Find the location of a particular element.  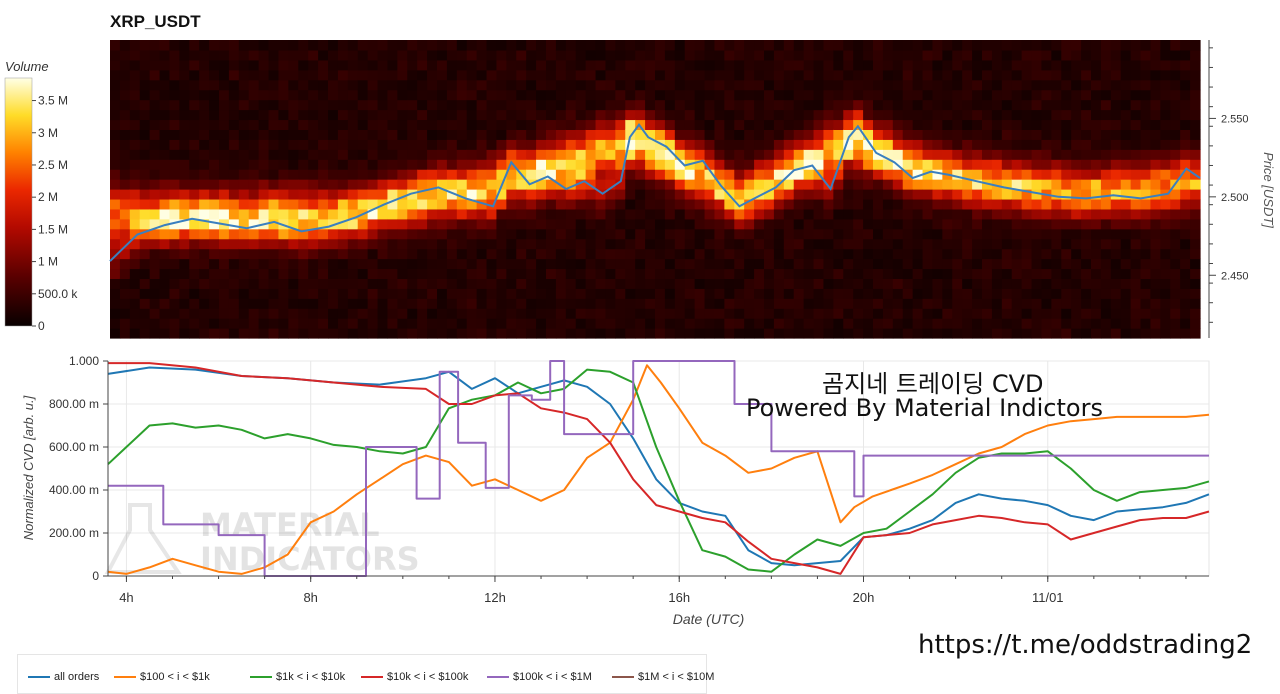

legend-item: $100 < i < $1k is located at coordinates (162, 677).